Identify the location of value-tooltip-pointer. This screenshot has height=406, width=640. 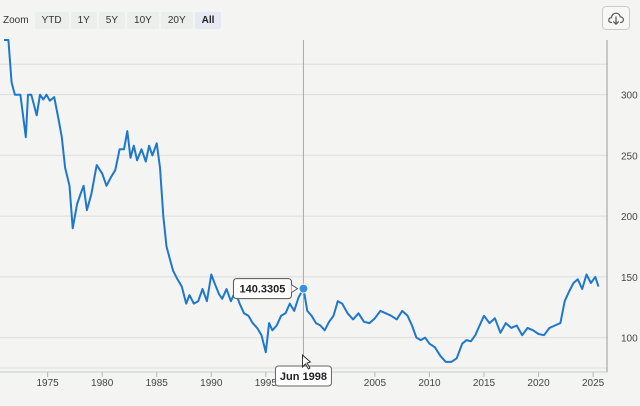
(295, 289).